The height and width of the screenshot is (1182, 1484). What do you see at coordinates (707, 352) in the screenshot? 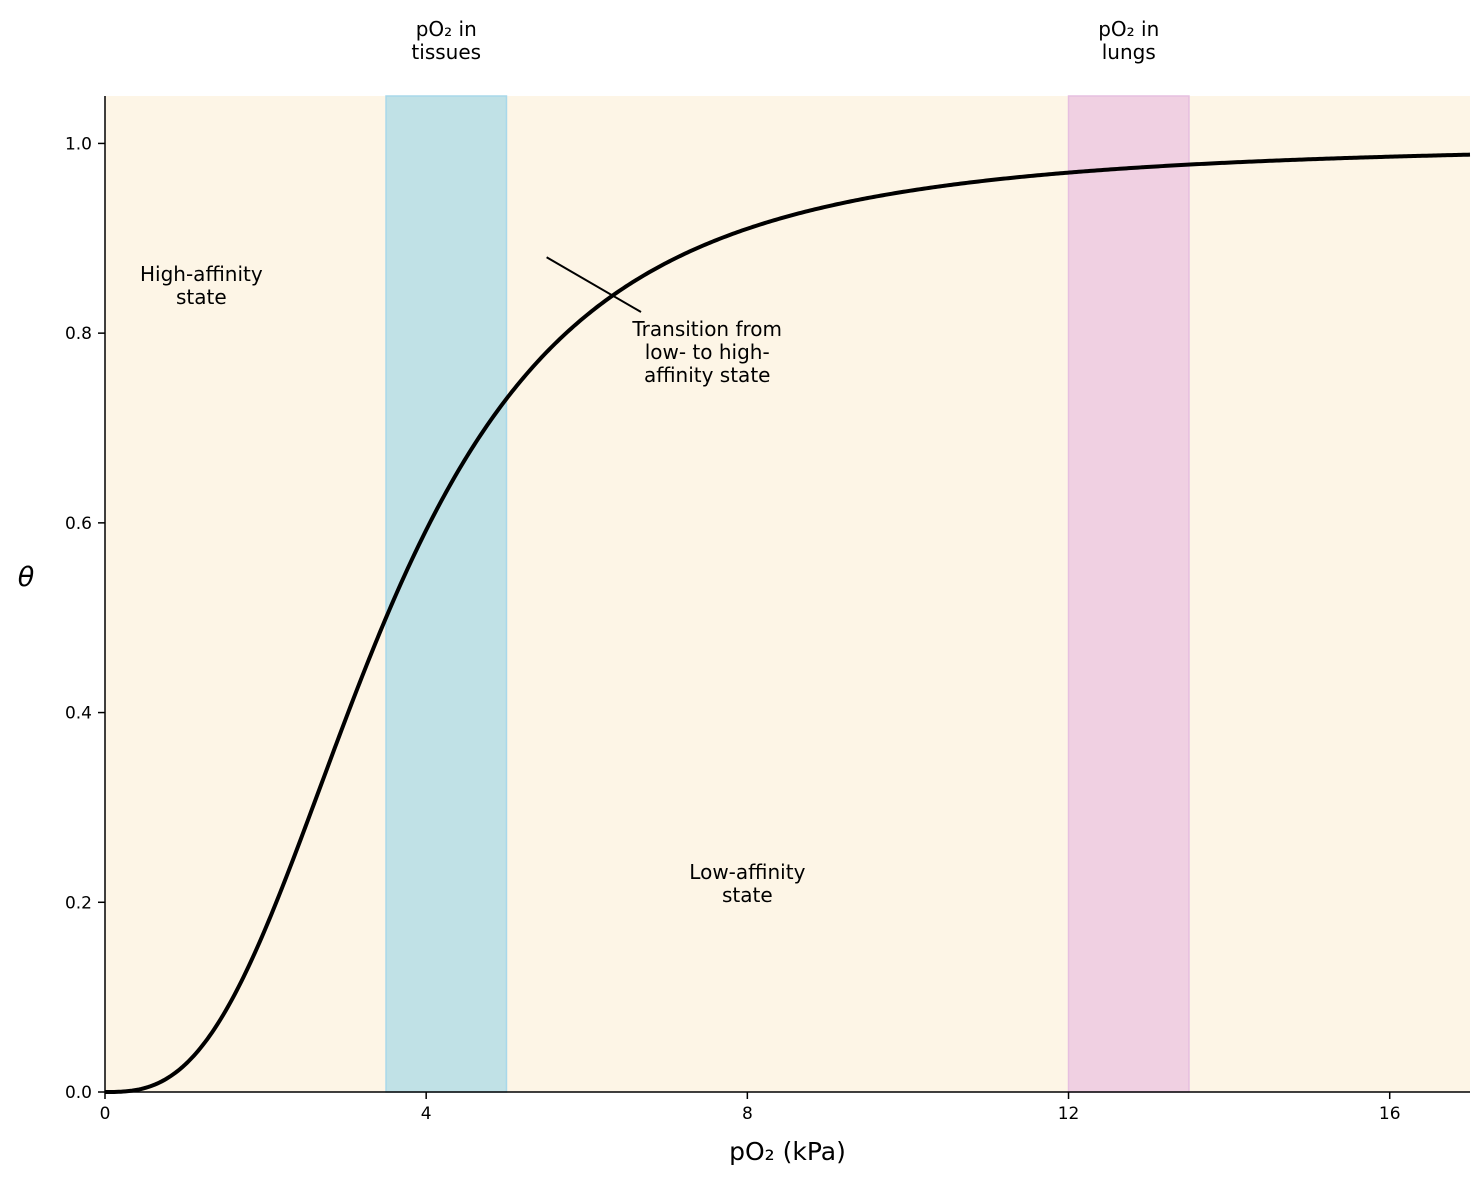
I see `annotation-2-line-1: low- to high-` at bounding box center [707, 352].